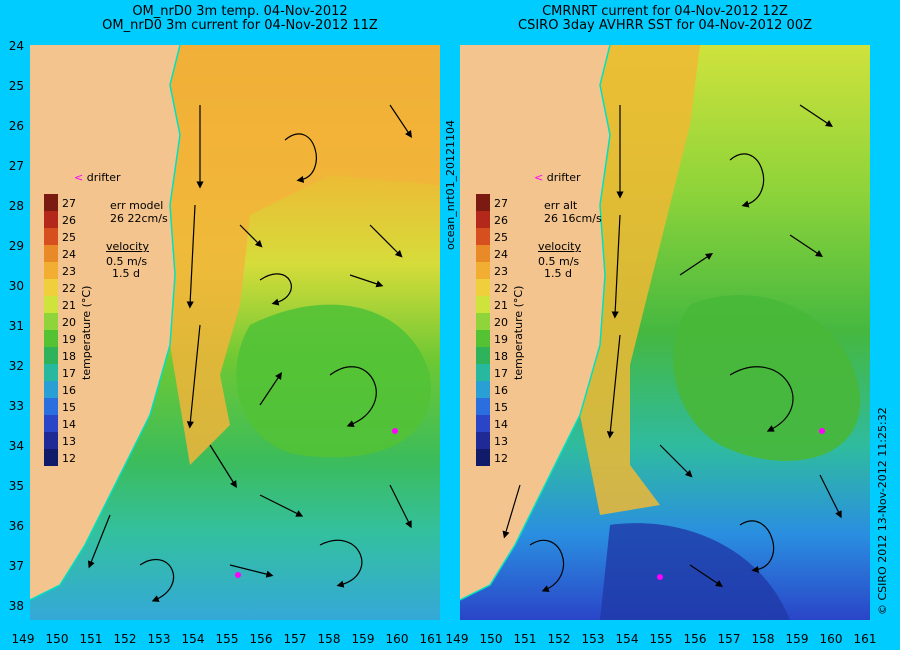 Image resolution: width=900 pixels, height=650 pixels. What do you see at coordinates (16, 366) in the screenshot?
I see `lat-tick: 32` at bounding box center [16, 366].